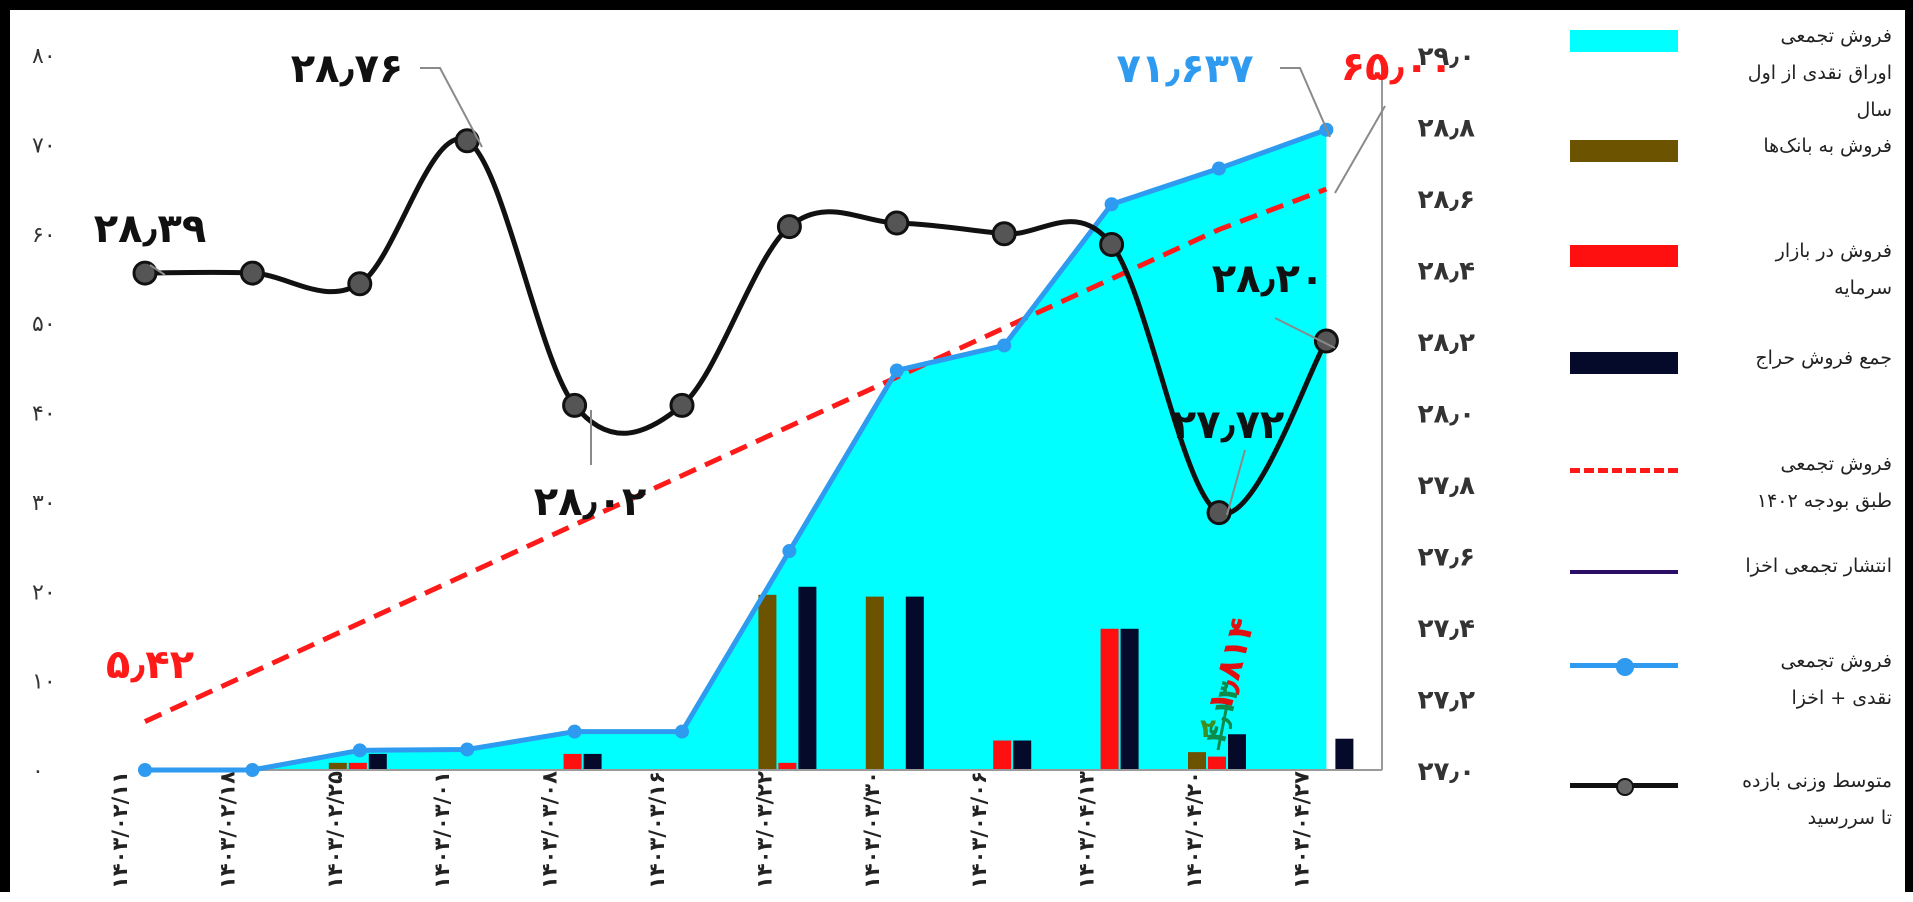  I want to click on x-tick-label: ۱۴۰۳/۰۳/۰۱, so click(442, 830).